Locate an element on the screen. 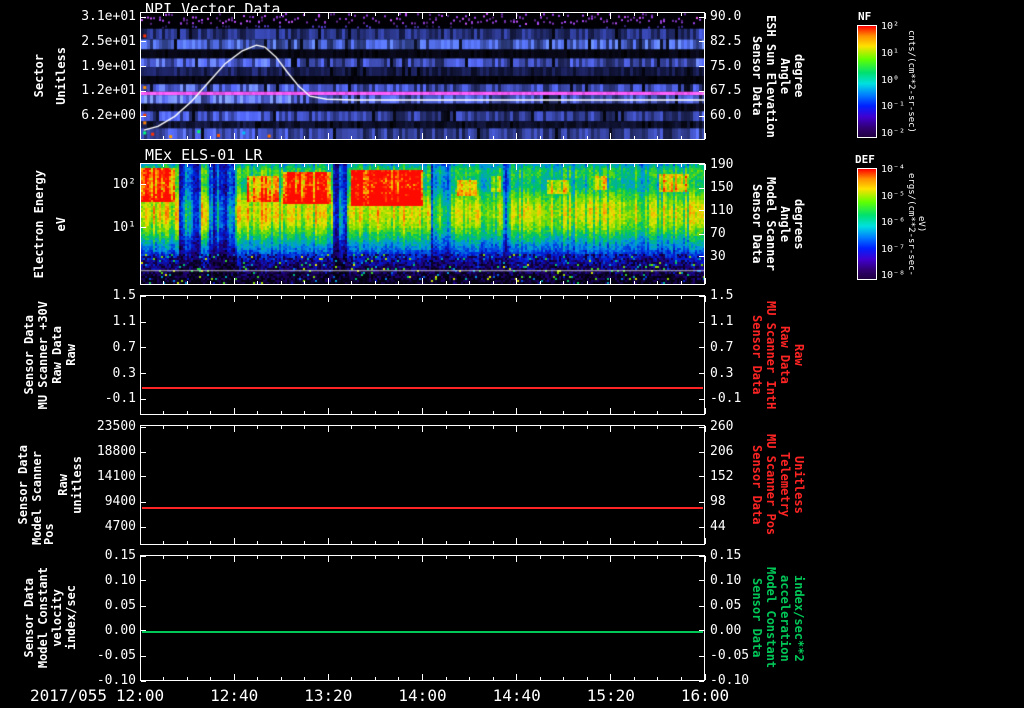 The width and height of the screenshot is (1024, 708). y-tick-label-left: 1.5 is located at coordinates (124, 296).